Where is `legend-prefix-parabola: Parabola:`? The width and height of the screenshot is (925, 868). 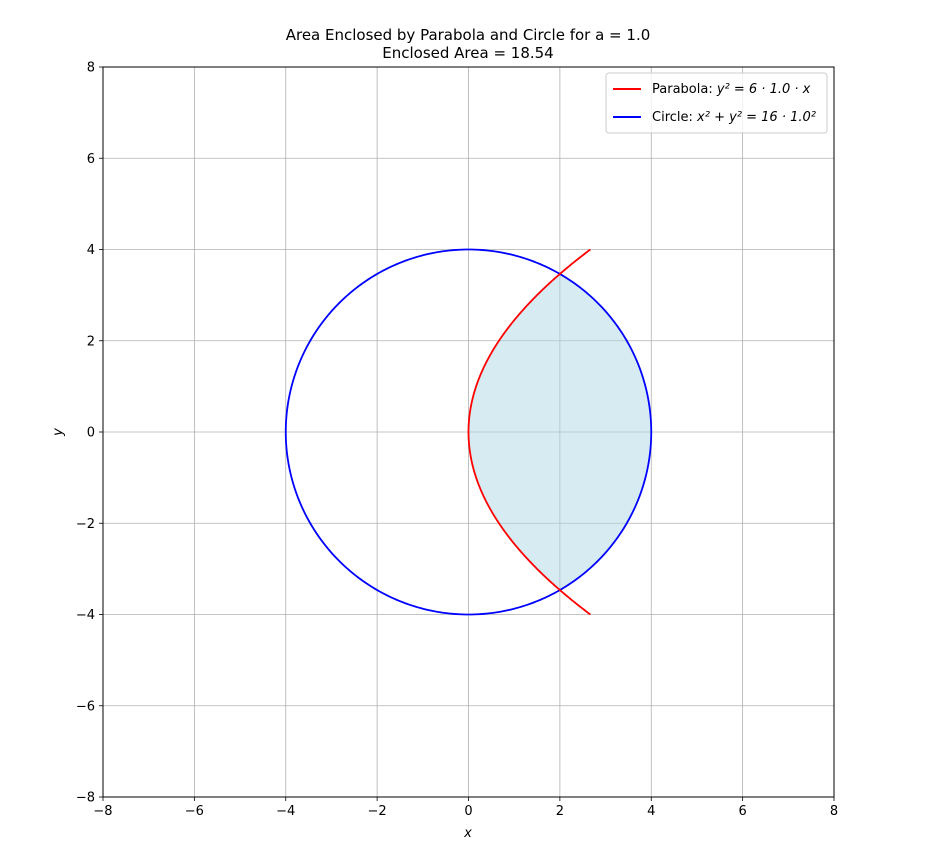
legend-prefix-parabola: Parabola: is located at coordinates (684, 89).